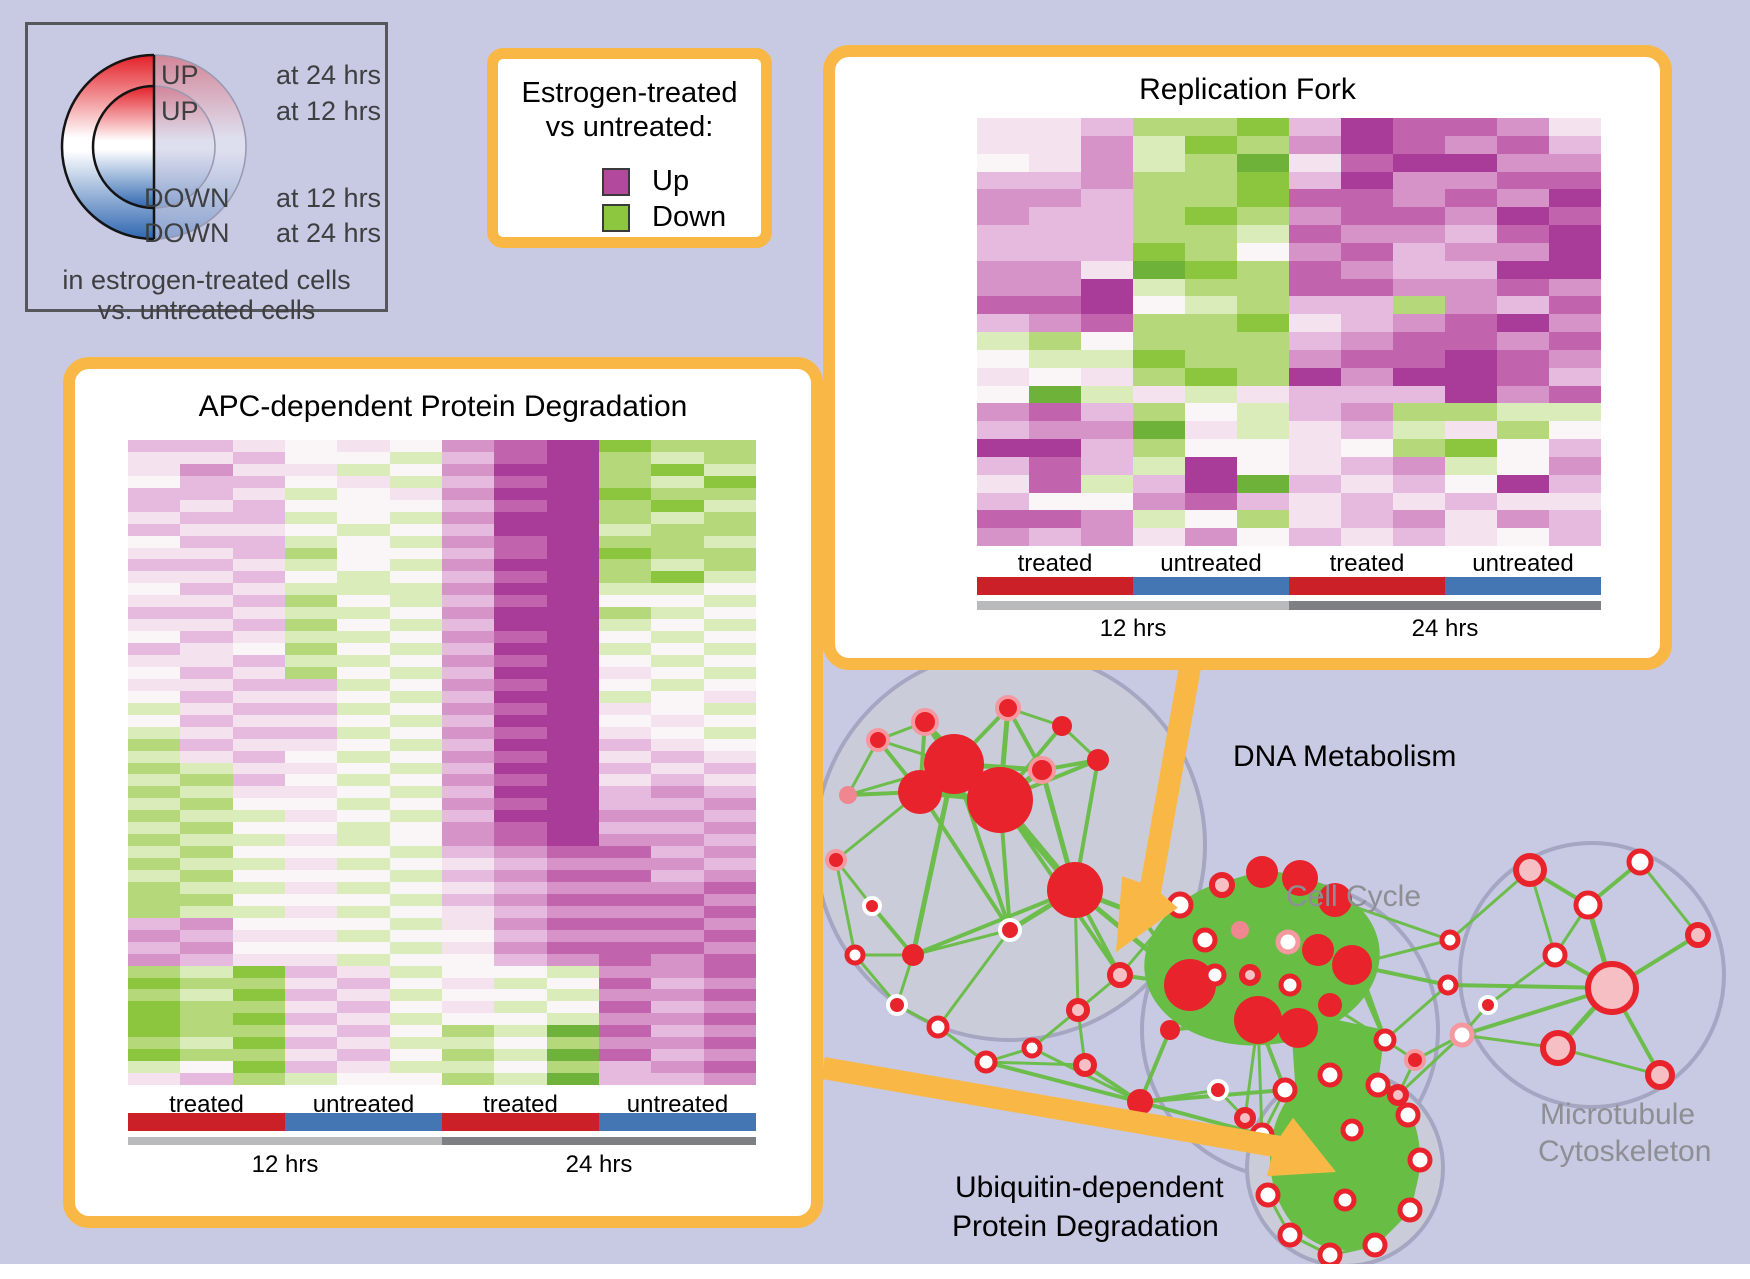 Image resolution: width=1750 pixels, height=1279 pixels. What do you see at coordinates (1618, 1114) in the screenshot?
I see `cluster-label-microtubule-line1: Microtubule` at bounding box center [1618, 1114].